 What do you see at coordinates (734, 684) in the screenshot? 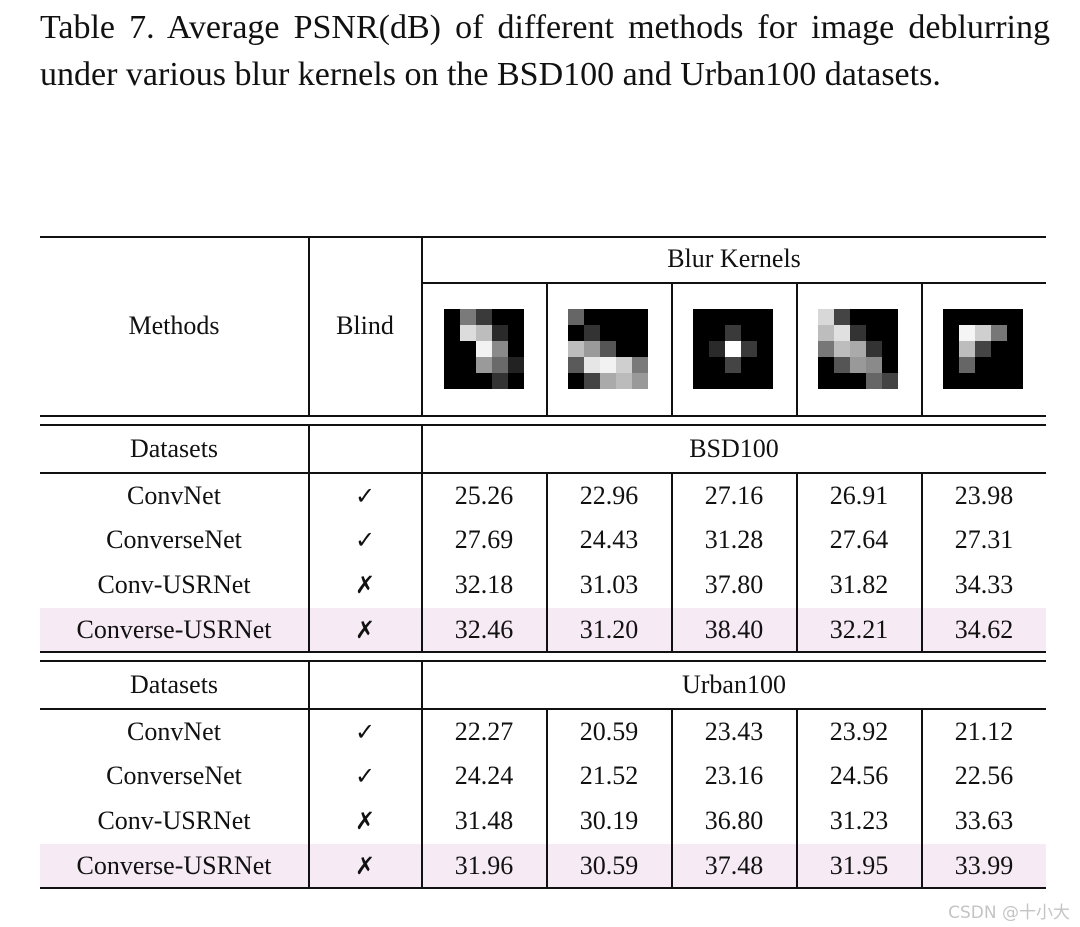
I see `dataset-name-urban100: Urban100` at bounding box center [734, 684].